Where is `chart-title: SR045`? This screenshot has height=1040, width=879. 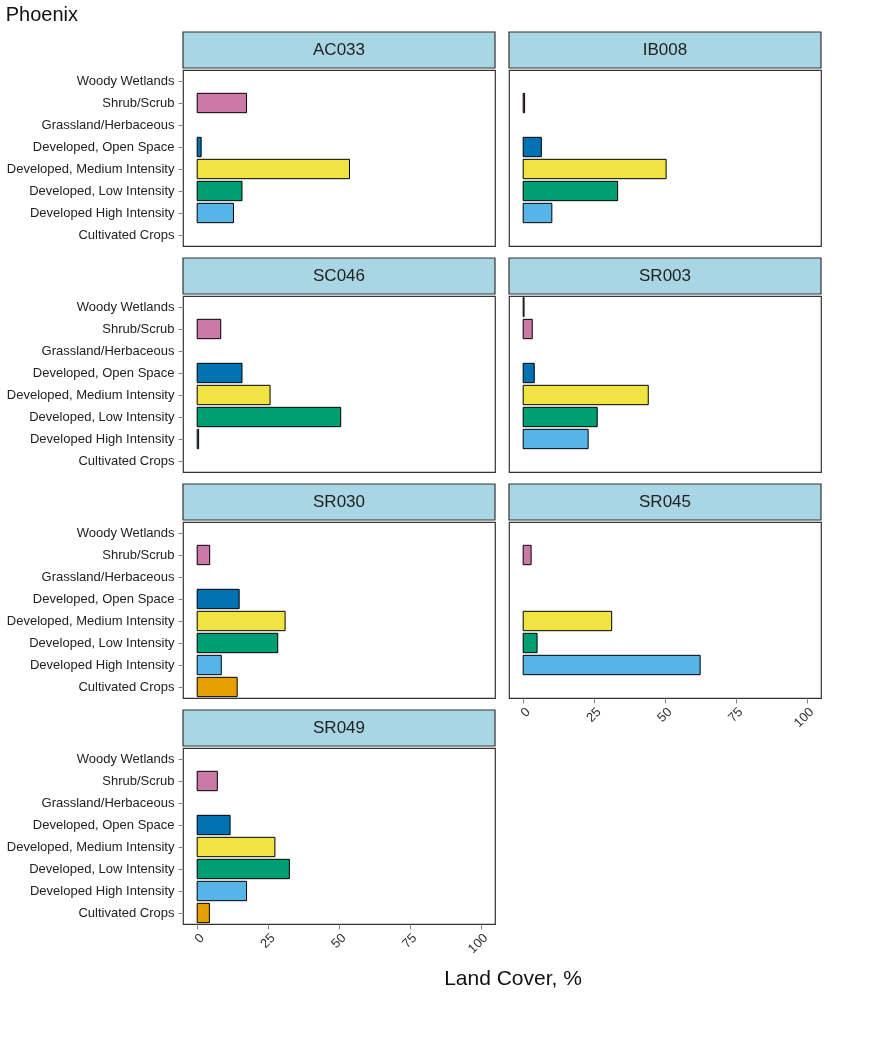
chart-title: SR045 is located at coordinates (665, 501).